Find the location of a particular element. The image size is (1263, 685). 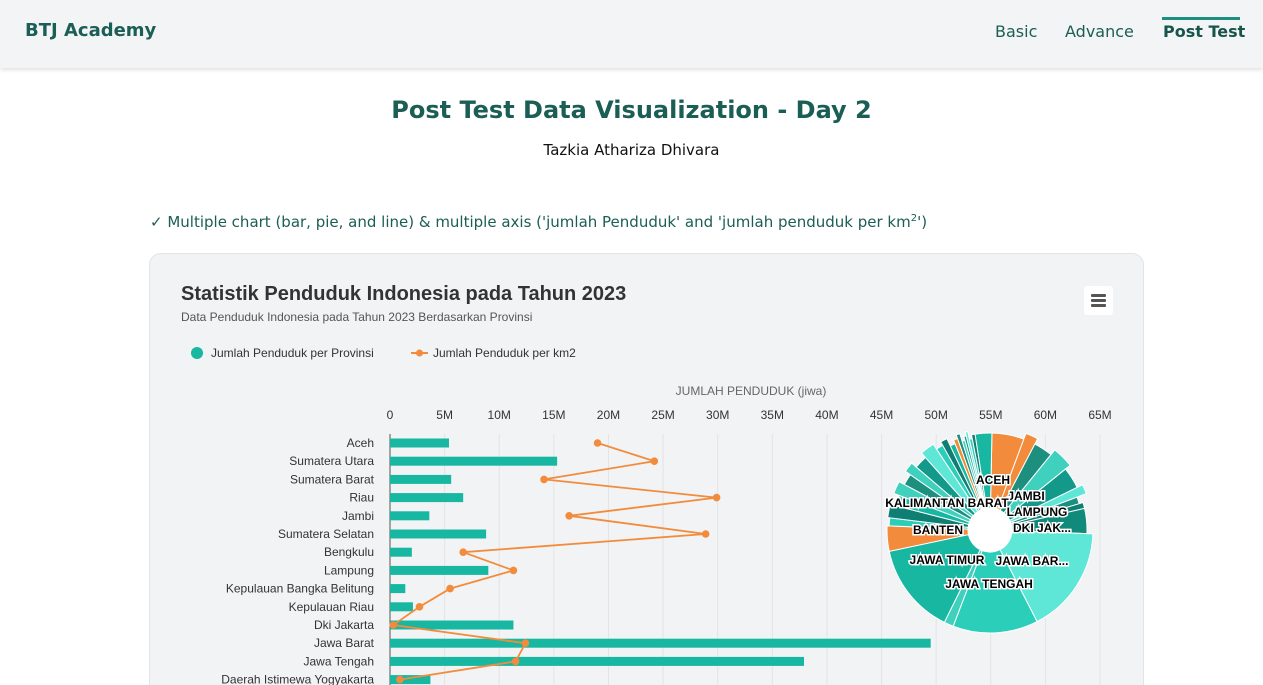

x-tick-label: 15M is located at coordinates (553, 415).